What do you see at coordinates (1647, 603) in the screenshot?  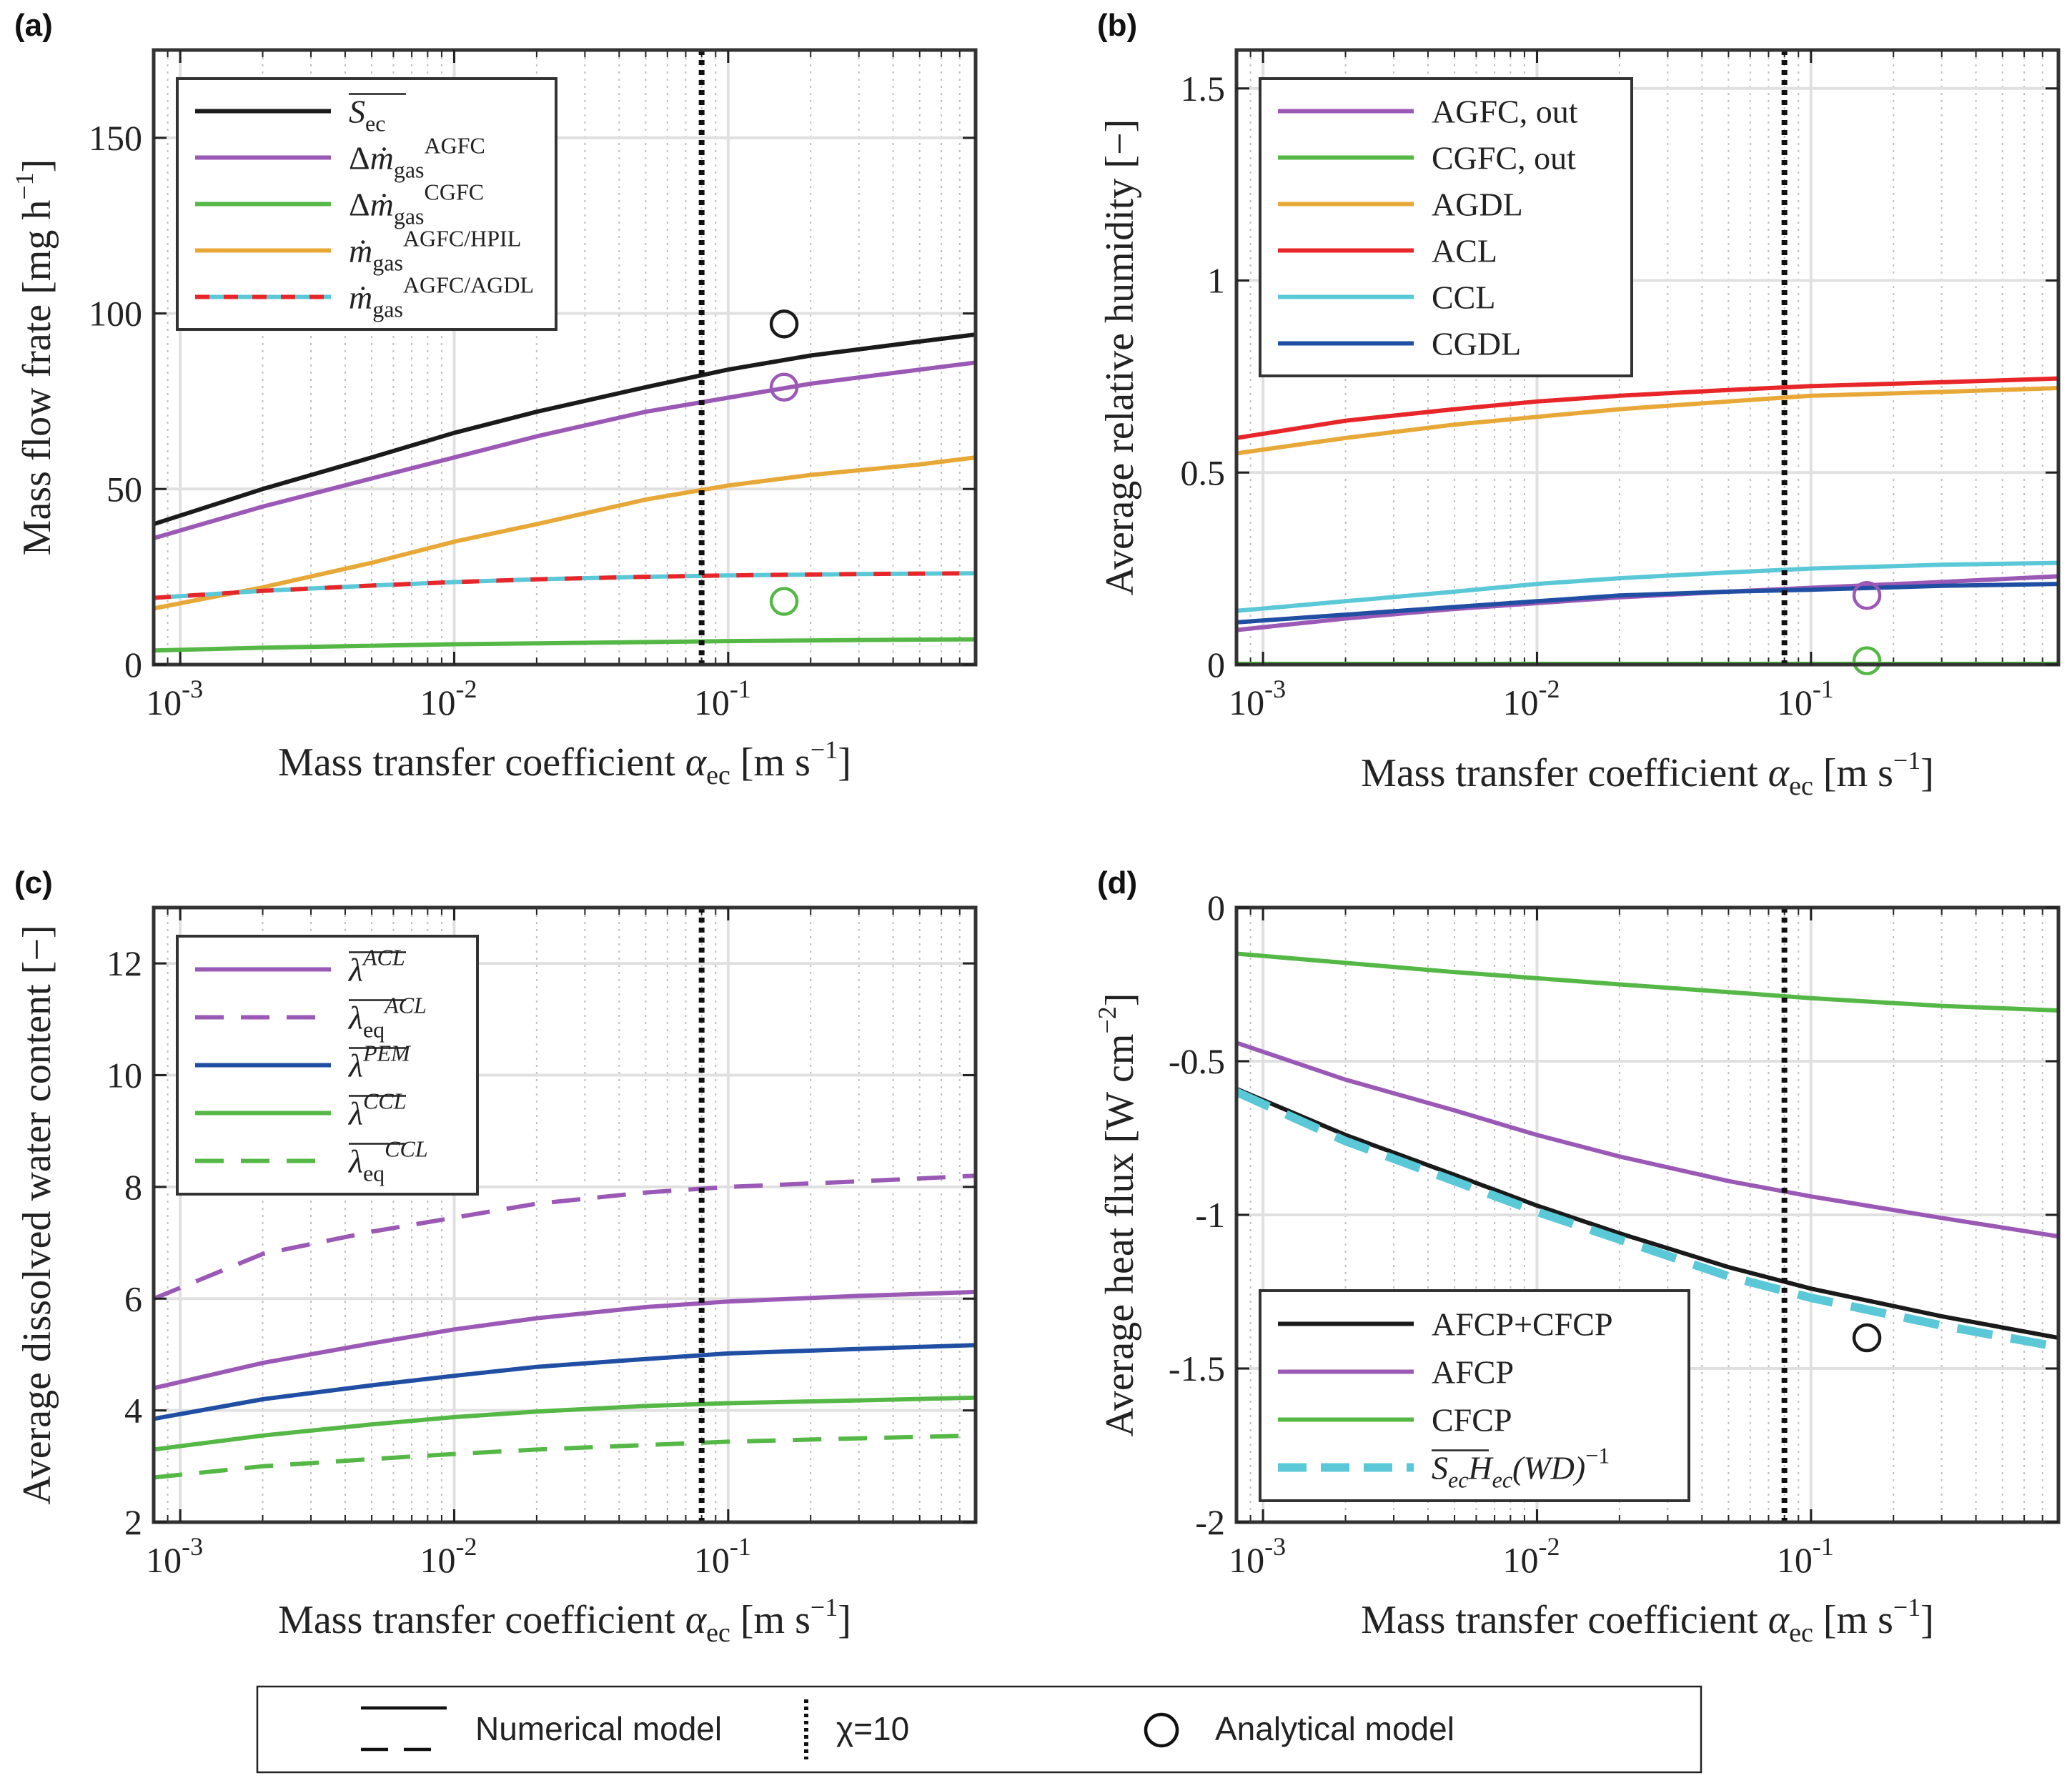 I see `series-line-CGDL` at bounding box center [1647, 603].